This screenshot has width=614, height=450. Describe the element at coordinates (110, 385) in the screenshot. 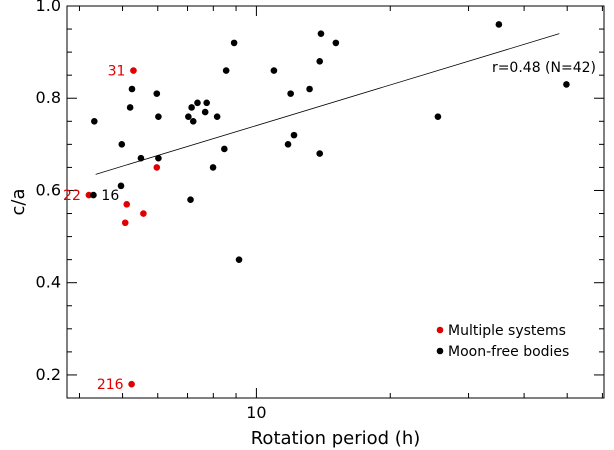

I see `point-label: 216` at that location.